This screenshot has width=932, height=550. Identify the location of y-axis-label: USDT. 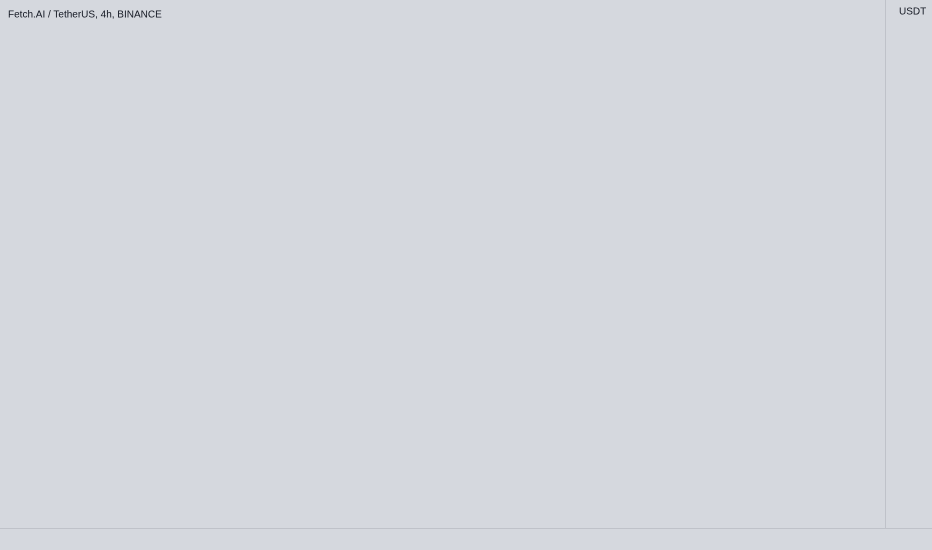
(912, 12).